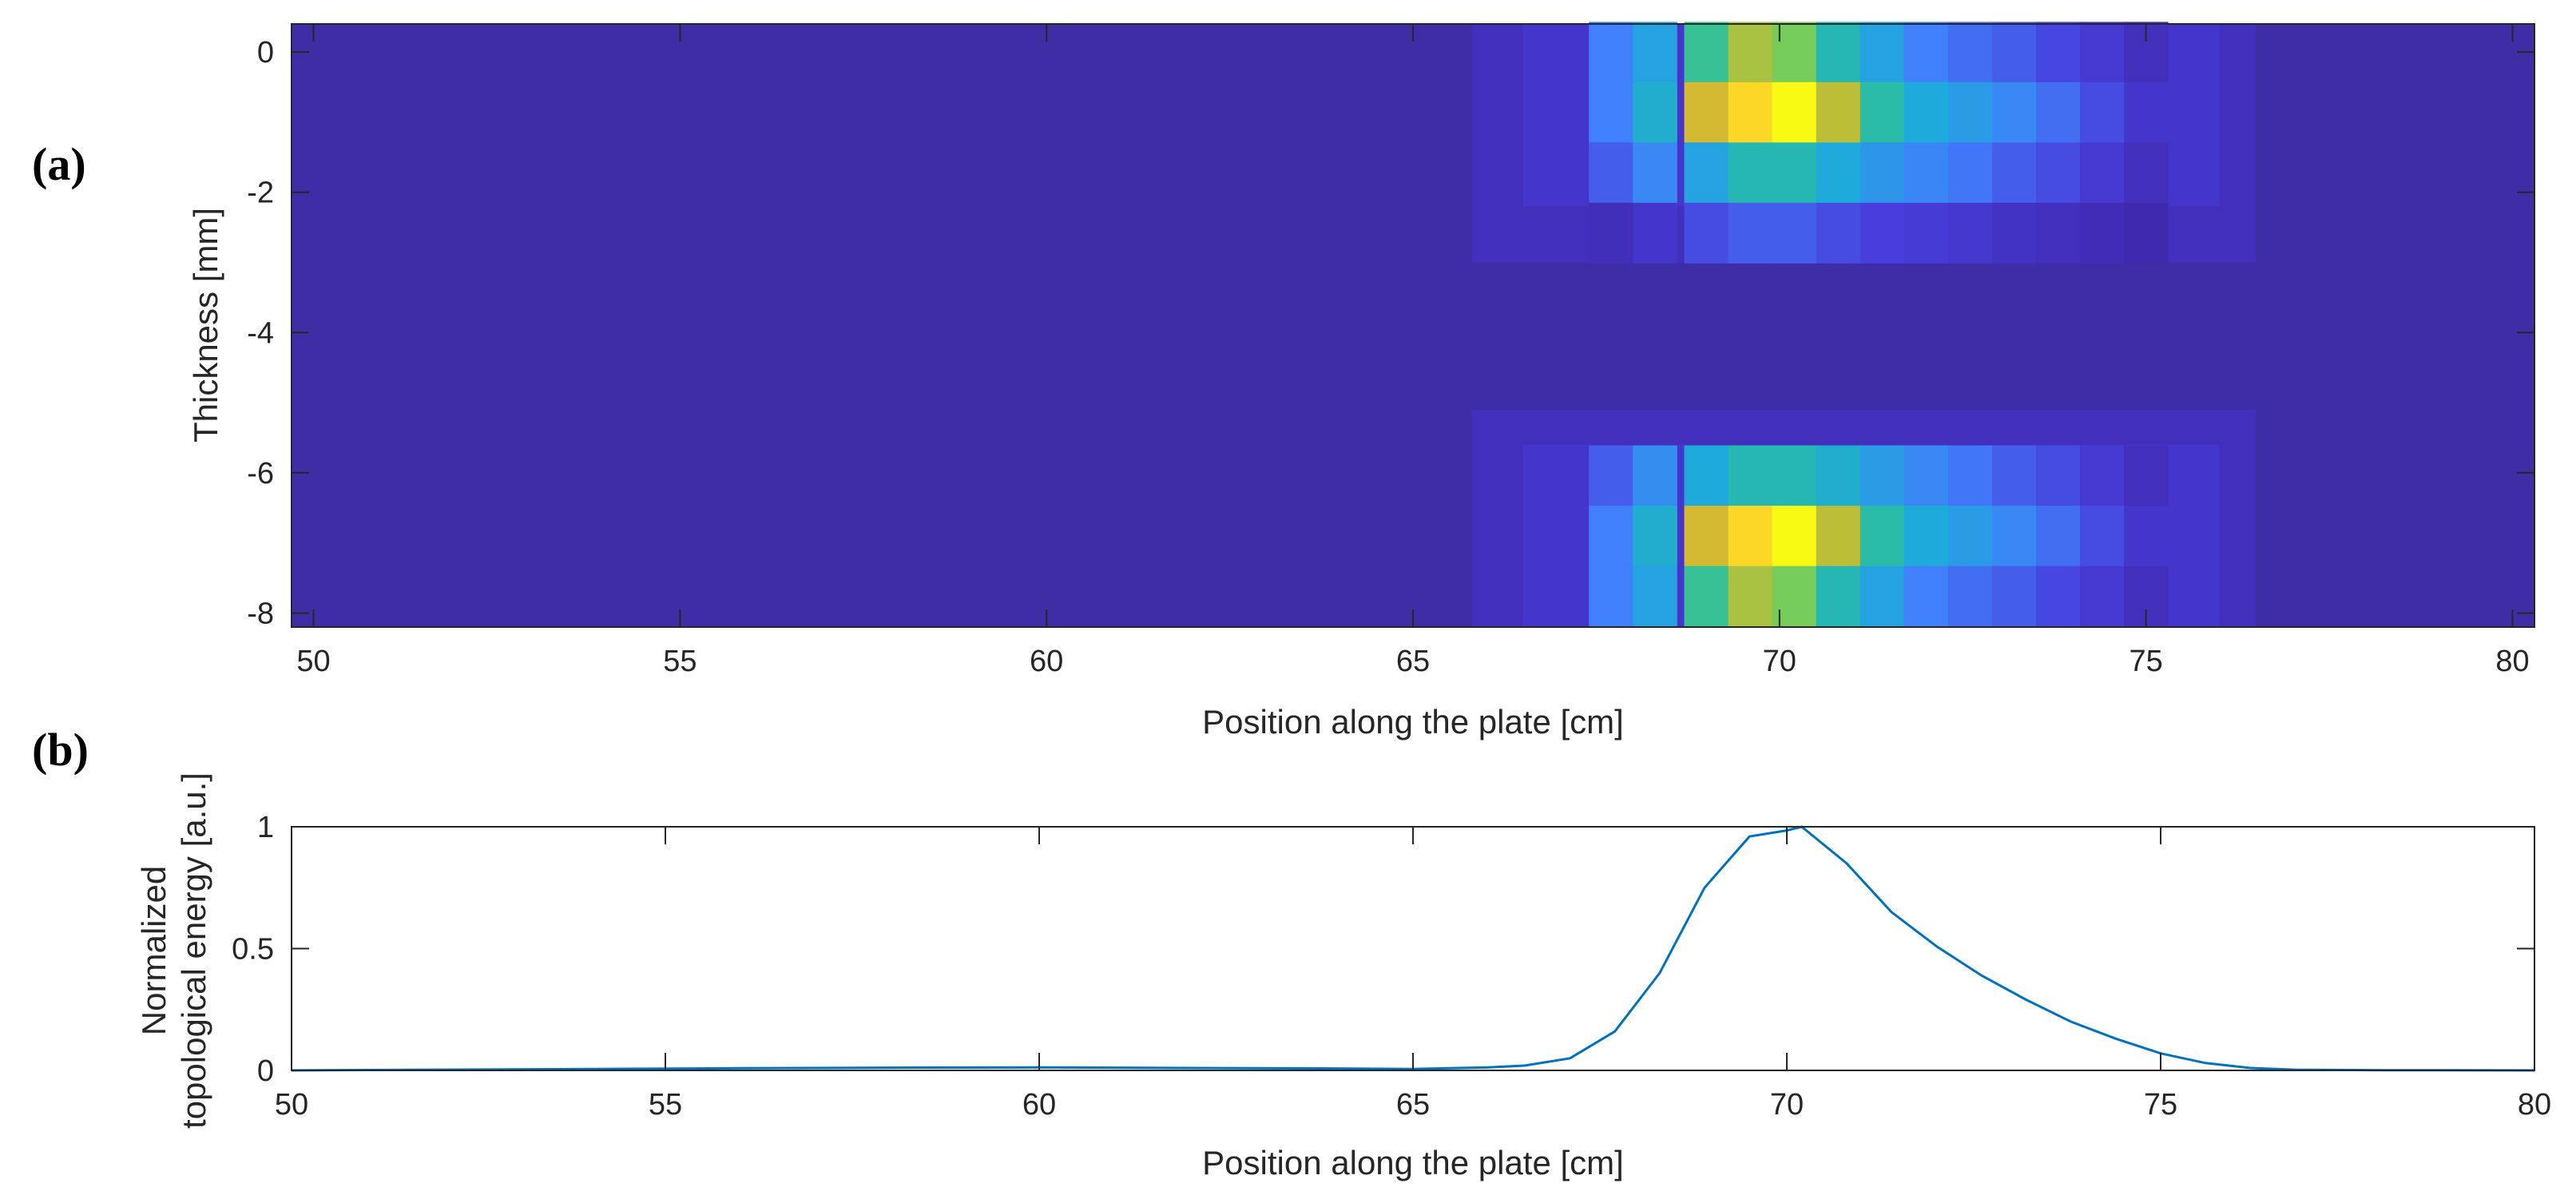  Describe the element at coordinates (1780, 661) in the screenshot. I see `heatmap-x-tick-label: 70` at that location.